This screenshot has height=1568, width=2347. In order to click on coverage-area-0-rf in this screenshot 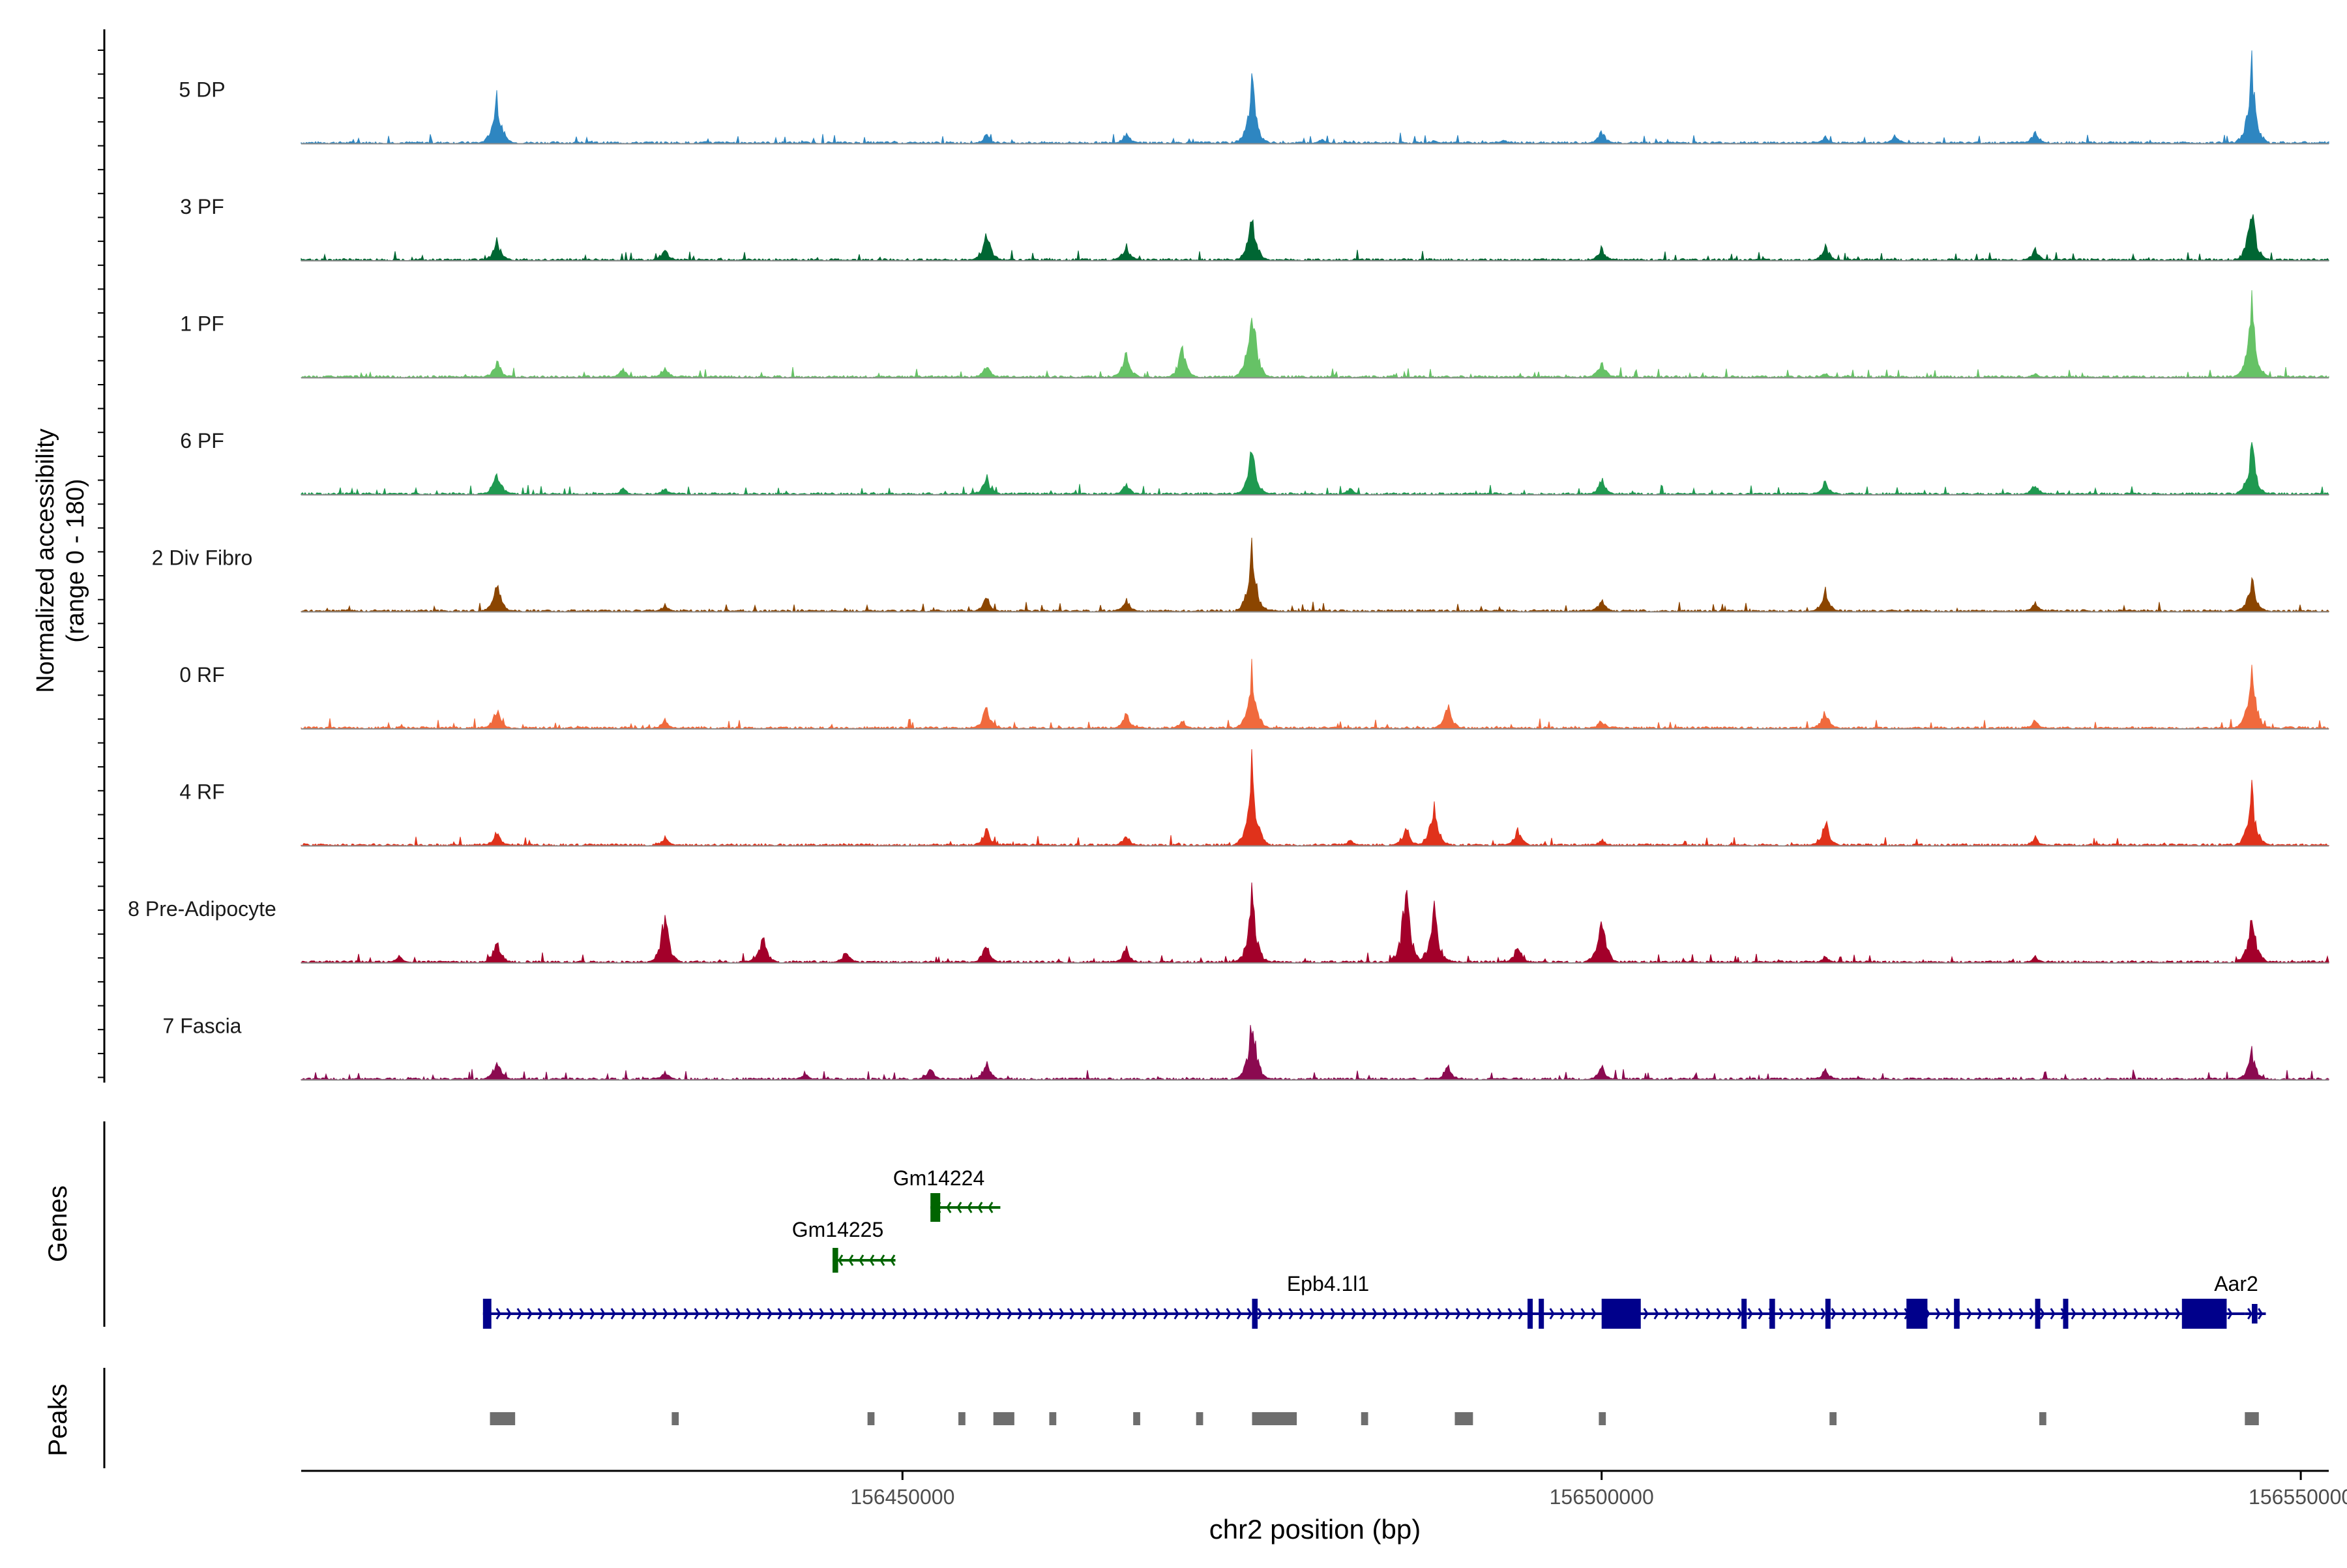, I will do `click(1315, 694)`.